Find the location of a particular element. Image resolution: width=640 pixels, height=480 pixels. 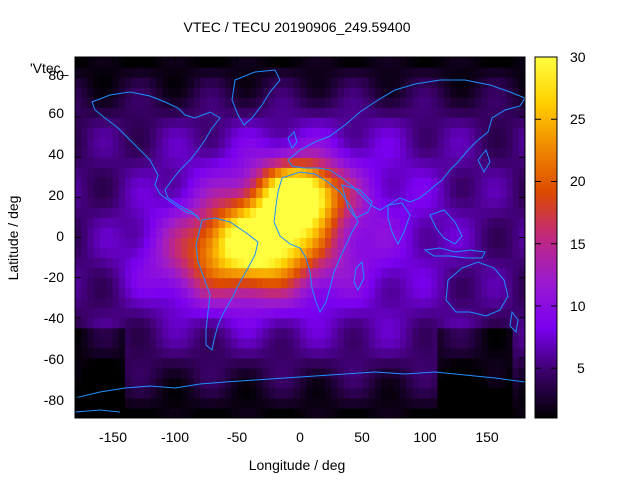

coastline-eurasia is located at coordinates (406, 145).